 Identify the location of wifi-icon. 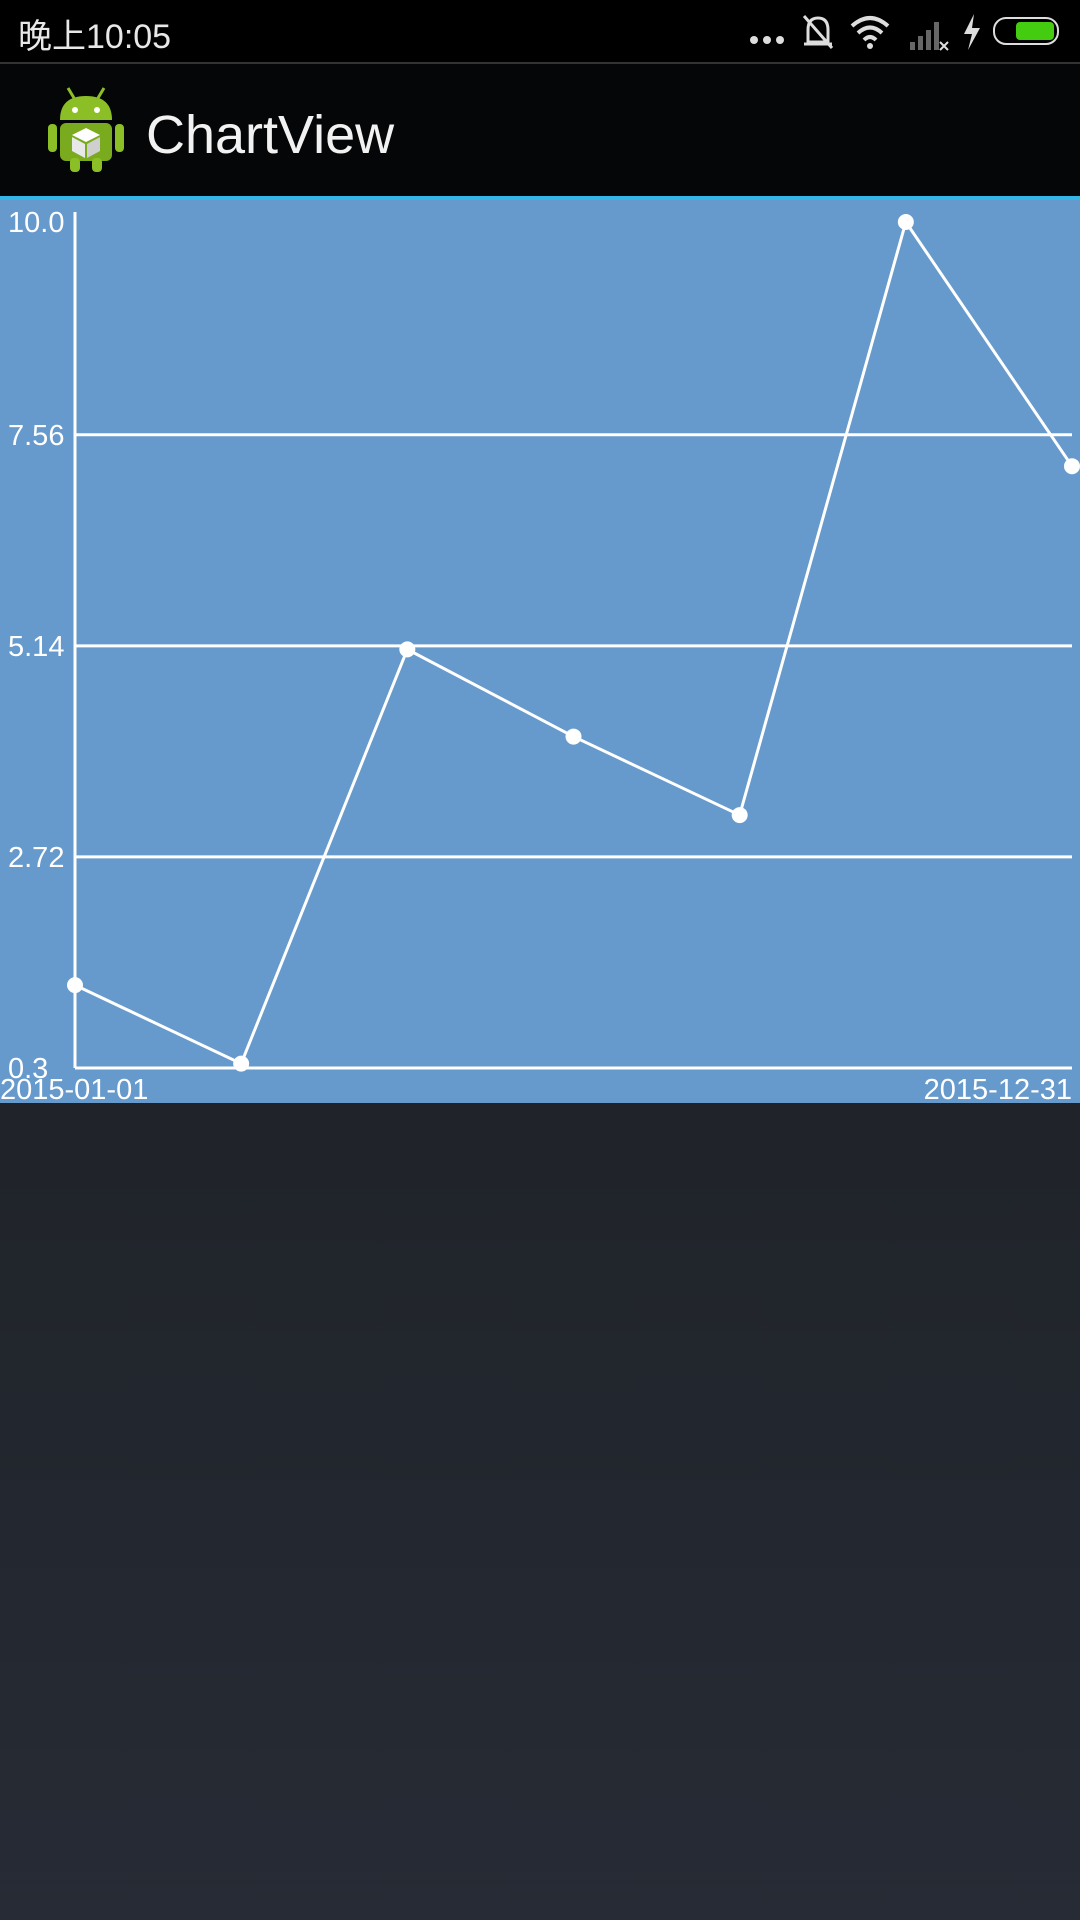
(870, 32).